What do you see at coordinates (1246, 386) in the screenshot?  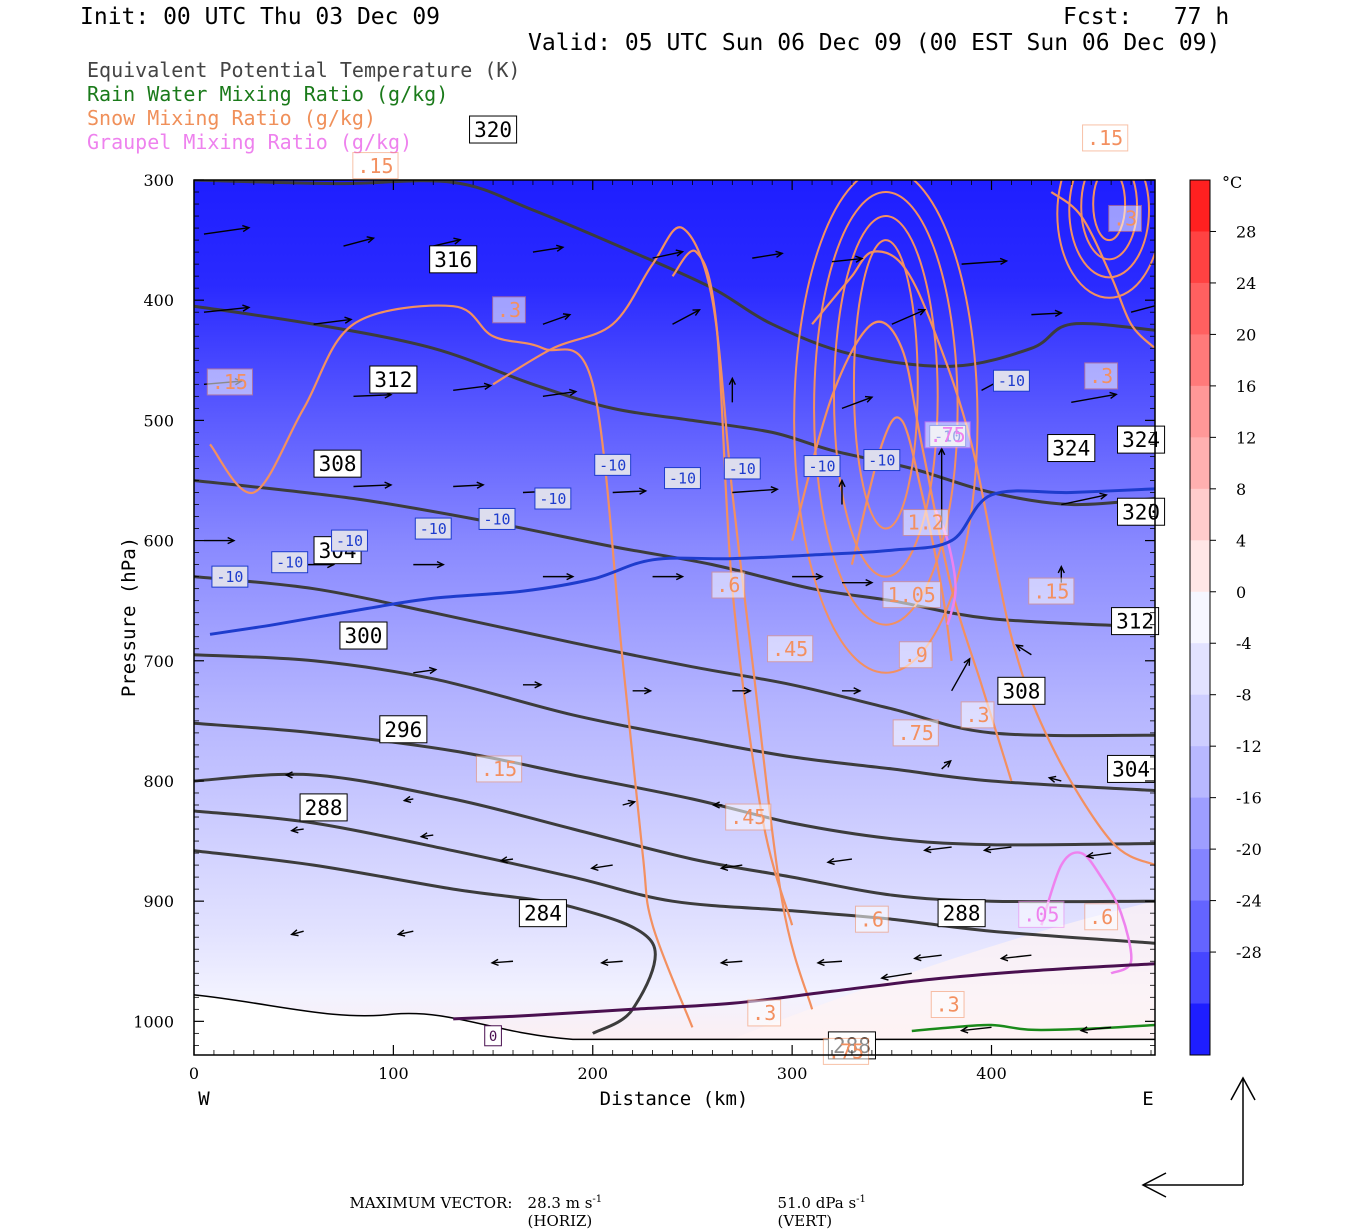 I see `colorbar-tick-label-16: 16` at bounding box center [1246, 386].